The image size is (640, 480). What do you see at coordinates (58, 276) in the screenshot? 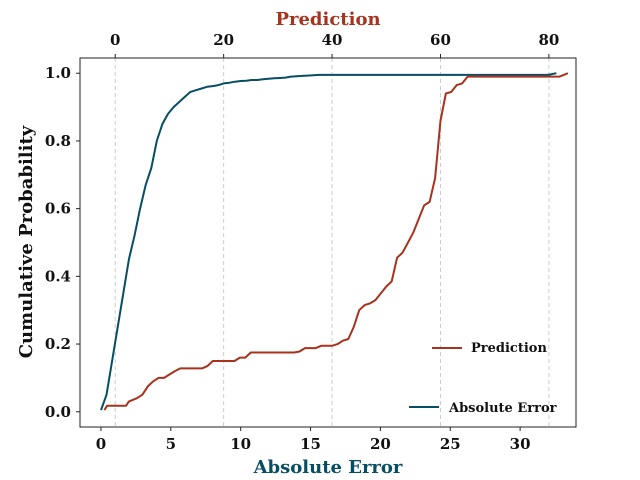
I see `y-tick-label: 0.4` at bounding box center [58, 276].